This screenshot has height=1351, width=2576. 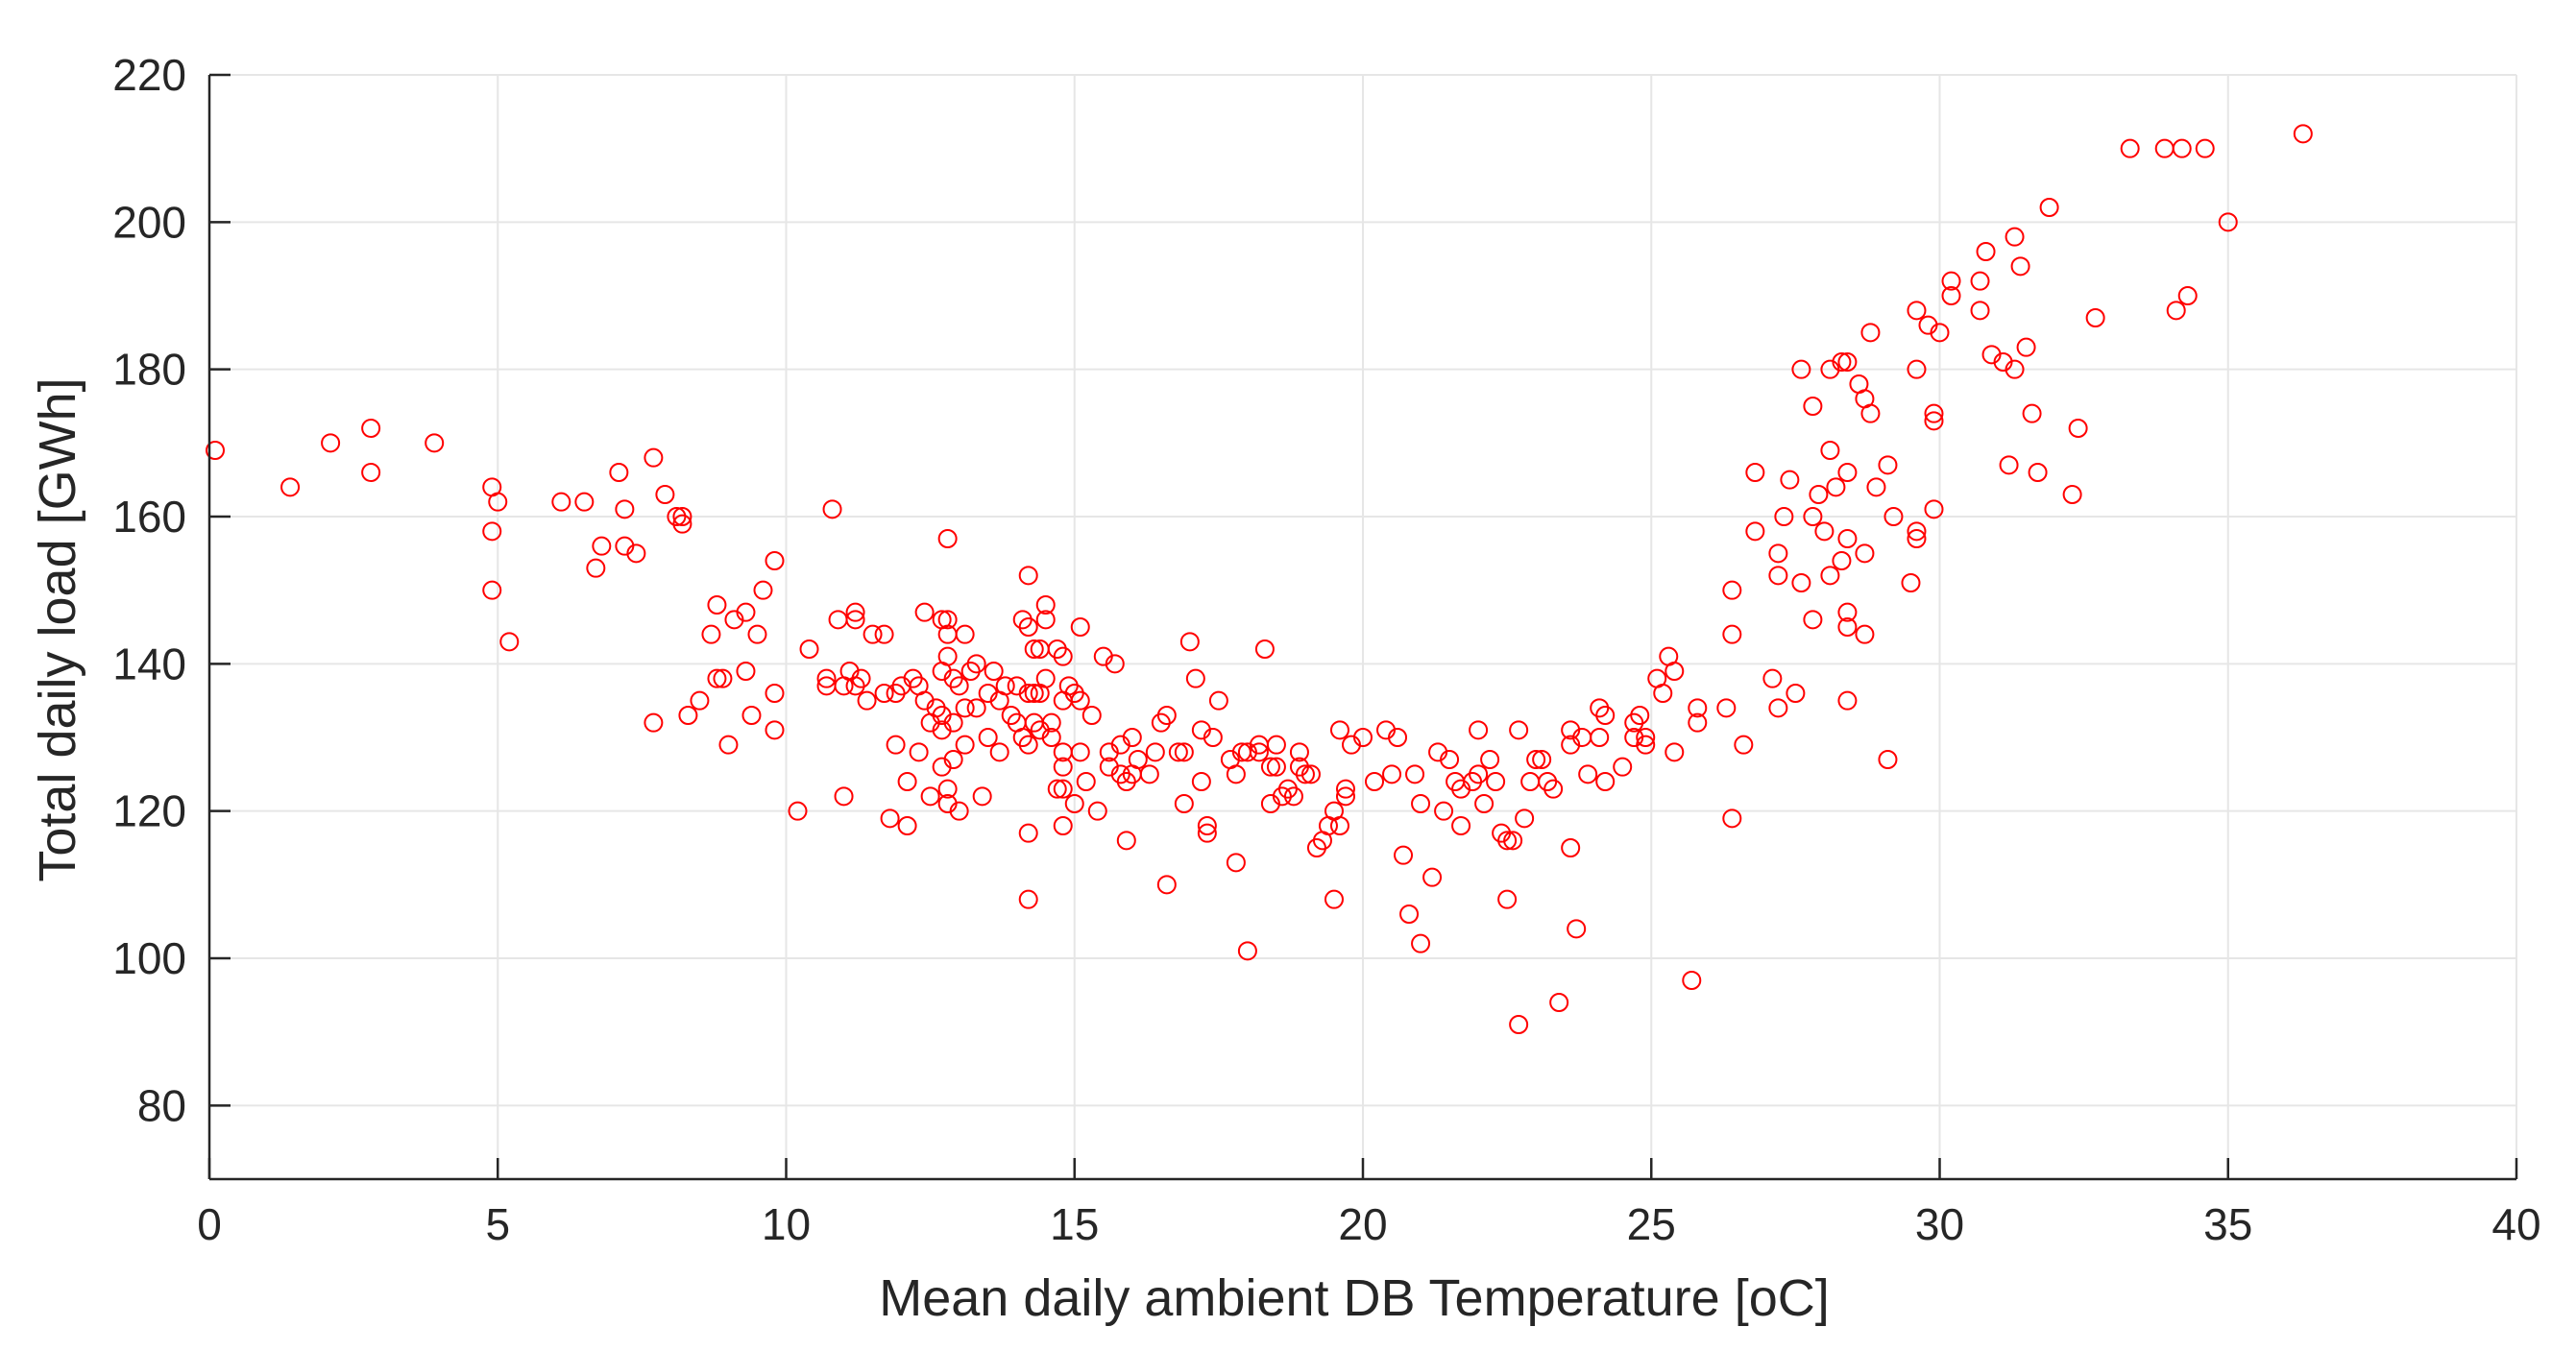 I want to click on x-tick-label: 35, so click(x=2227, y=1224).